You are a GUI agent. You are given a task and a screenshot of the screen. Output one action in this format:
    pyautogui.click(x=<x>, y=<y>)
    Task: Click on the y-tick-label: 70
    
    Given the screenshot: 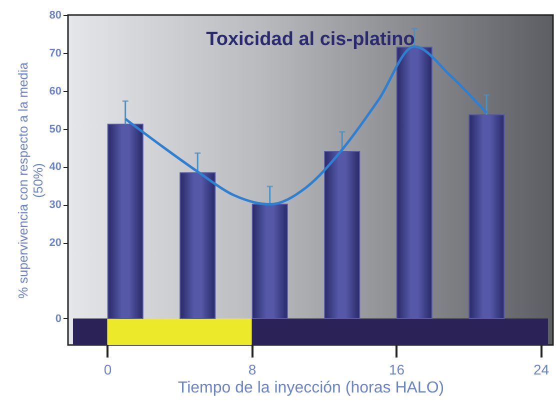 What is the action you would take?
    pyautogui.click(x=55, y=53)
    